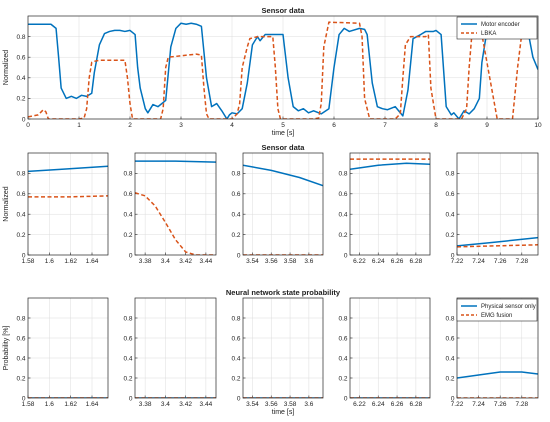 The image size is (550, 422). I want to click on legend-entry: Physical sensor only, so click(508, 307).